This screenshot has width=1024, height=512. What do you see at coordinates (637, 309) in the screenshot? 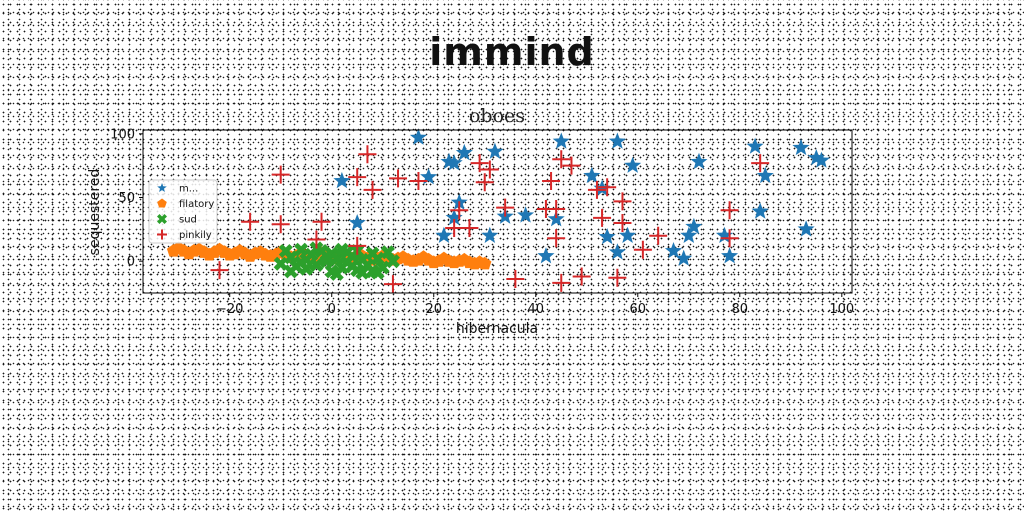
I see `x-tick-label: 60` at bounding box center [637, 309].